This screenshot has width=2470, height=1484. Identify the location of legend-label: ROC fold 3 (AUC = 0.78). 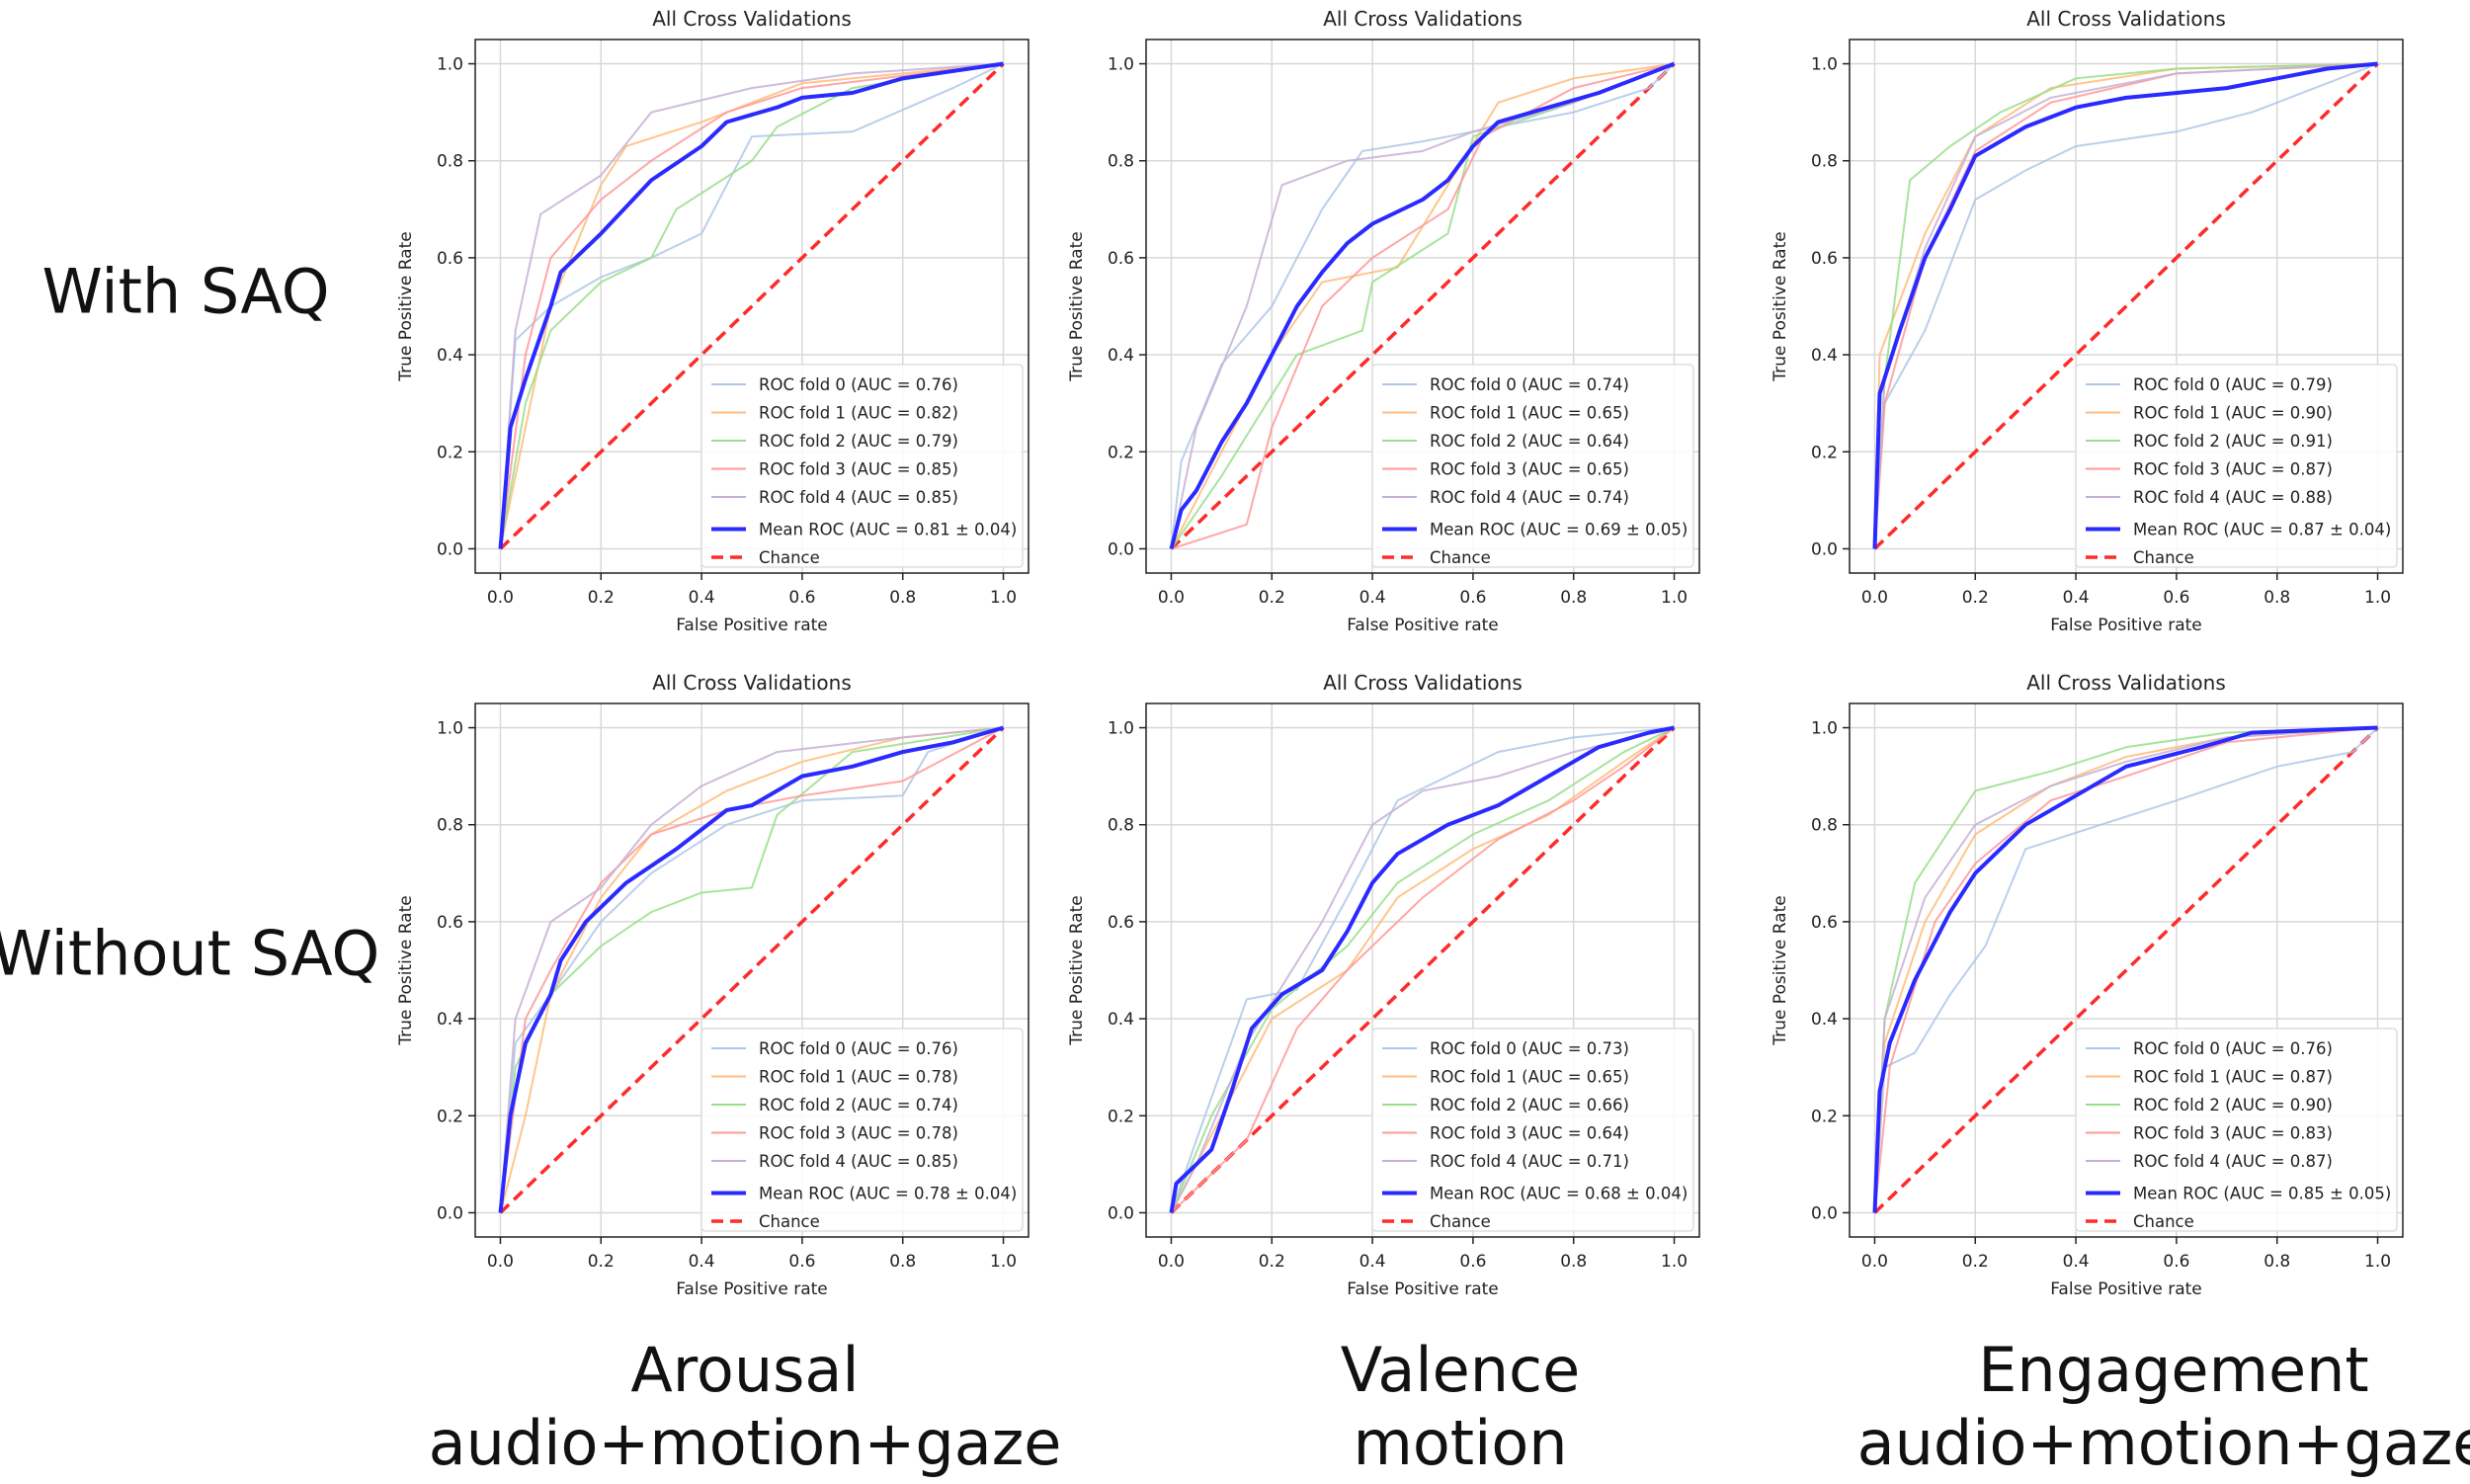
(858, 1133).